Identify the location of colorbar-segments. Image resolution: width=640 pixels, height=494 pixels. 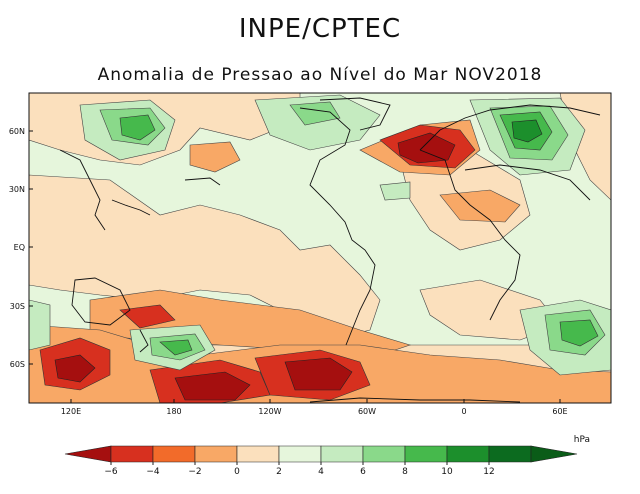
(321, 454).